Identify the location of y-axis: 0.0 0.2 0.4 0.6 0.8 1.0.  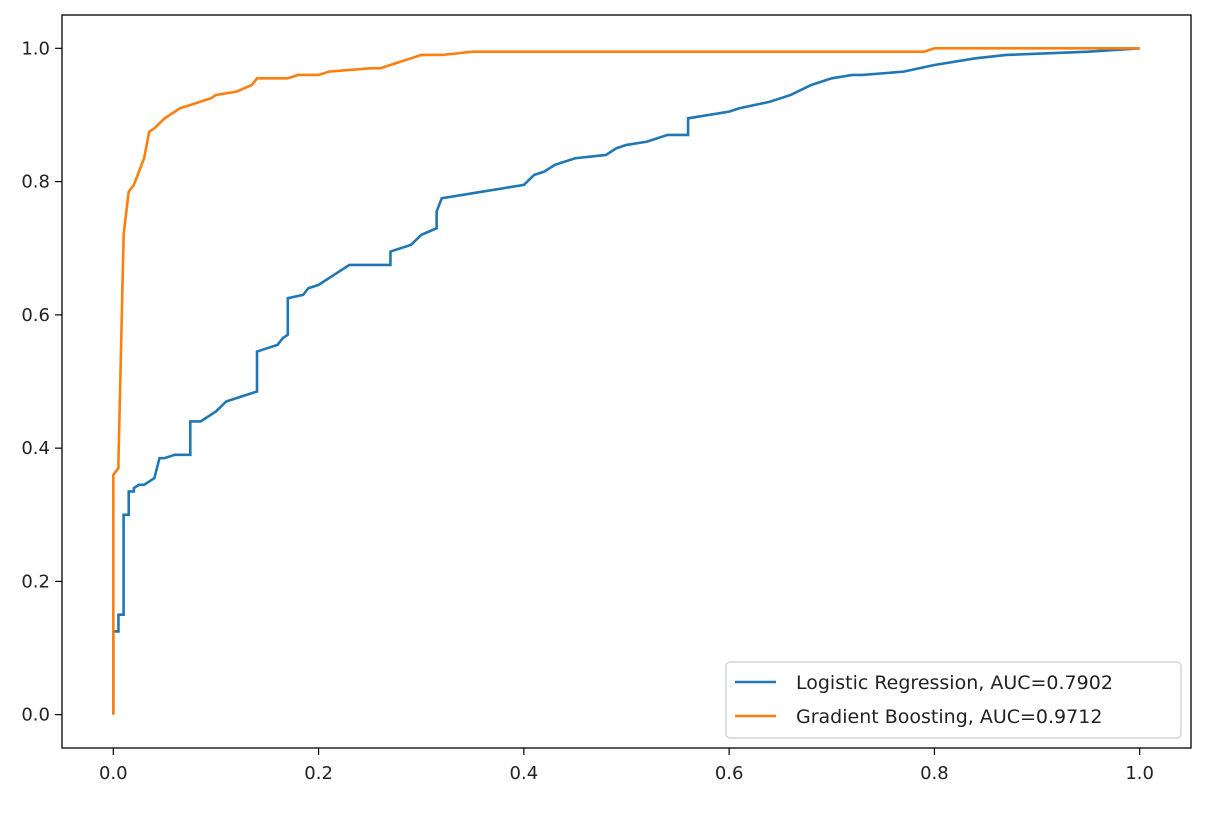
(41, 382).